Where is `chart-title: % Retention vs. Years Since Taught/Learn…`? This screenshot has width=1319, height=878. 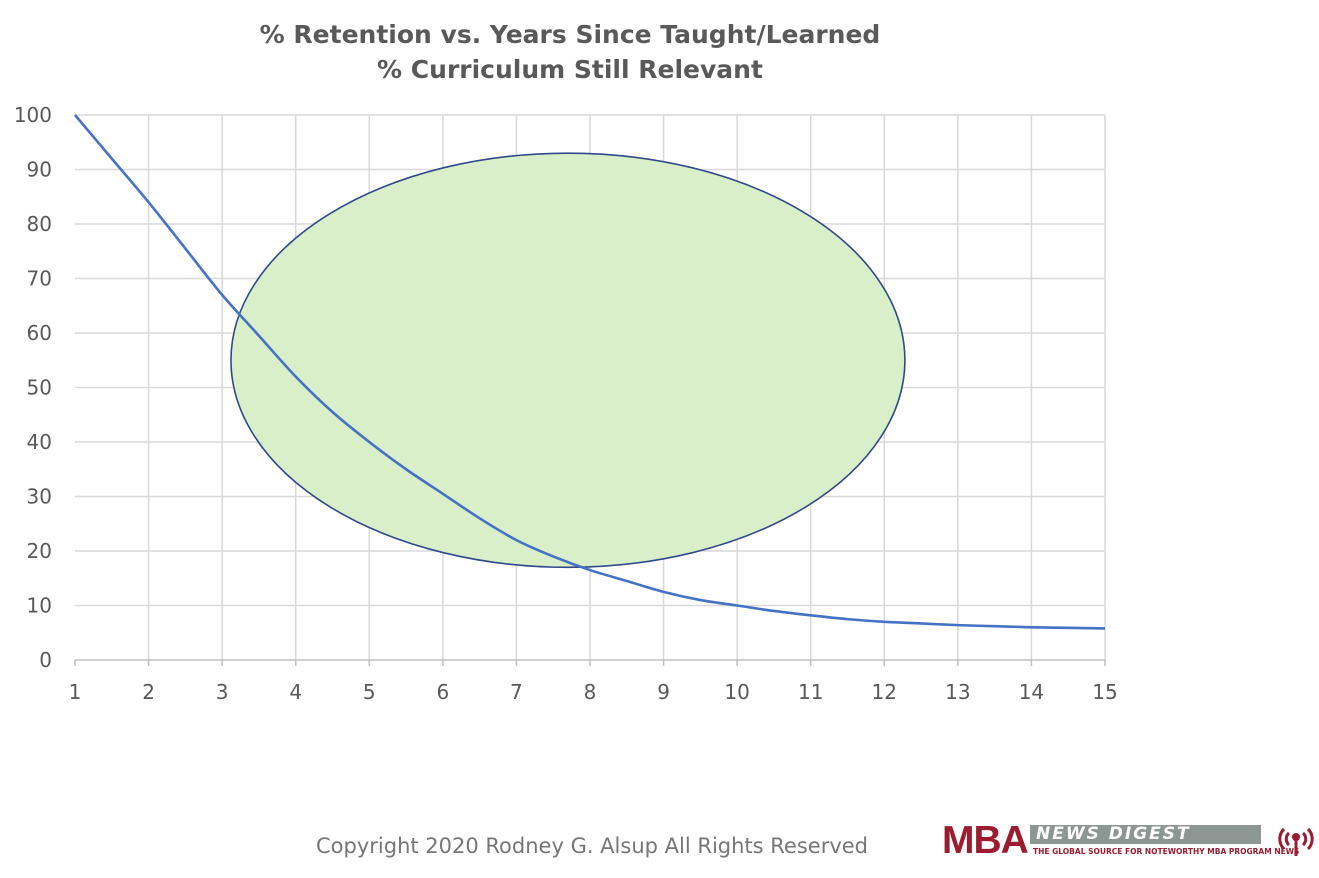
chart-title: % Retention vs. Years Since Taught/Learn… is located at coordinates (570, 34).